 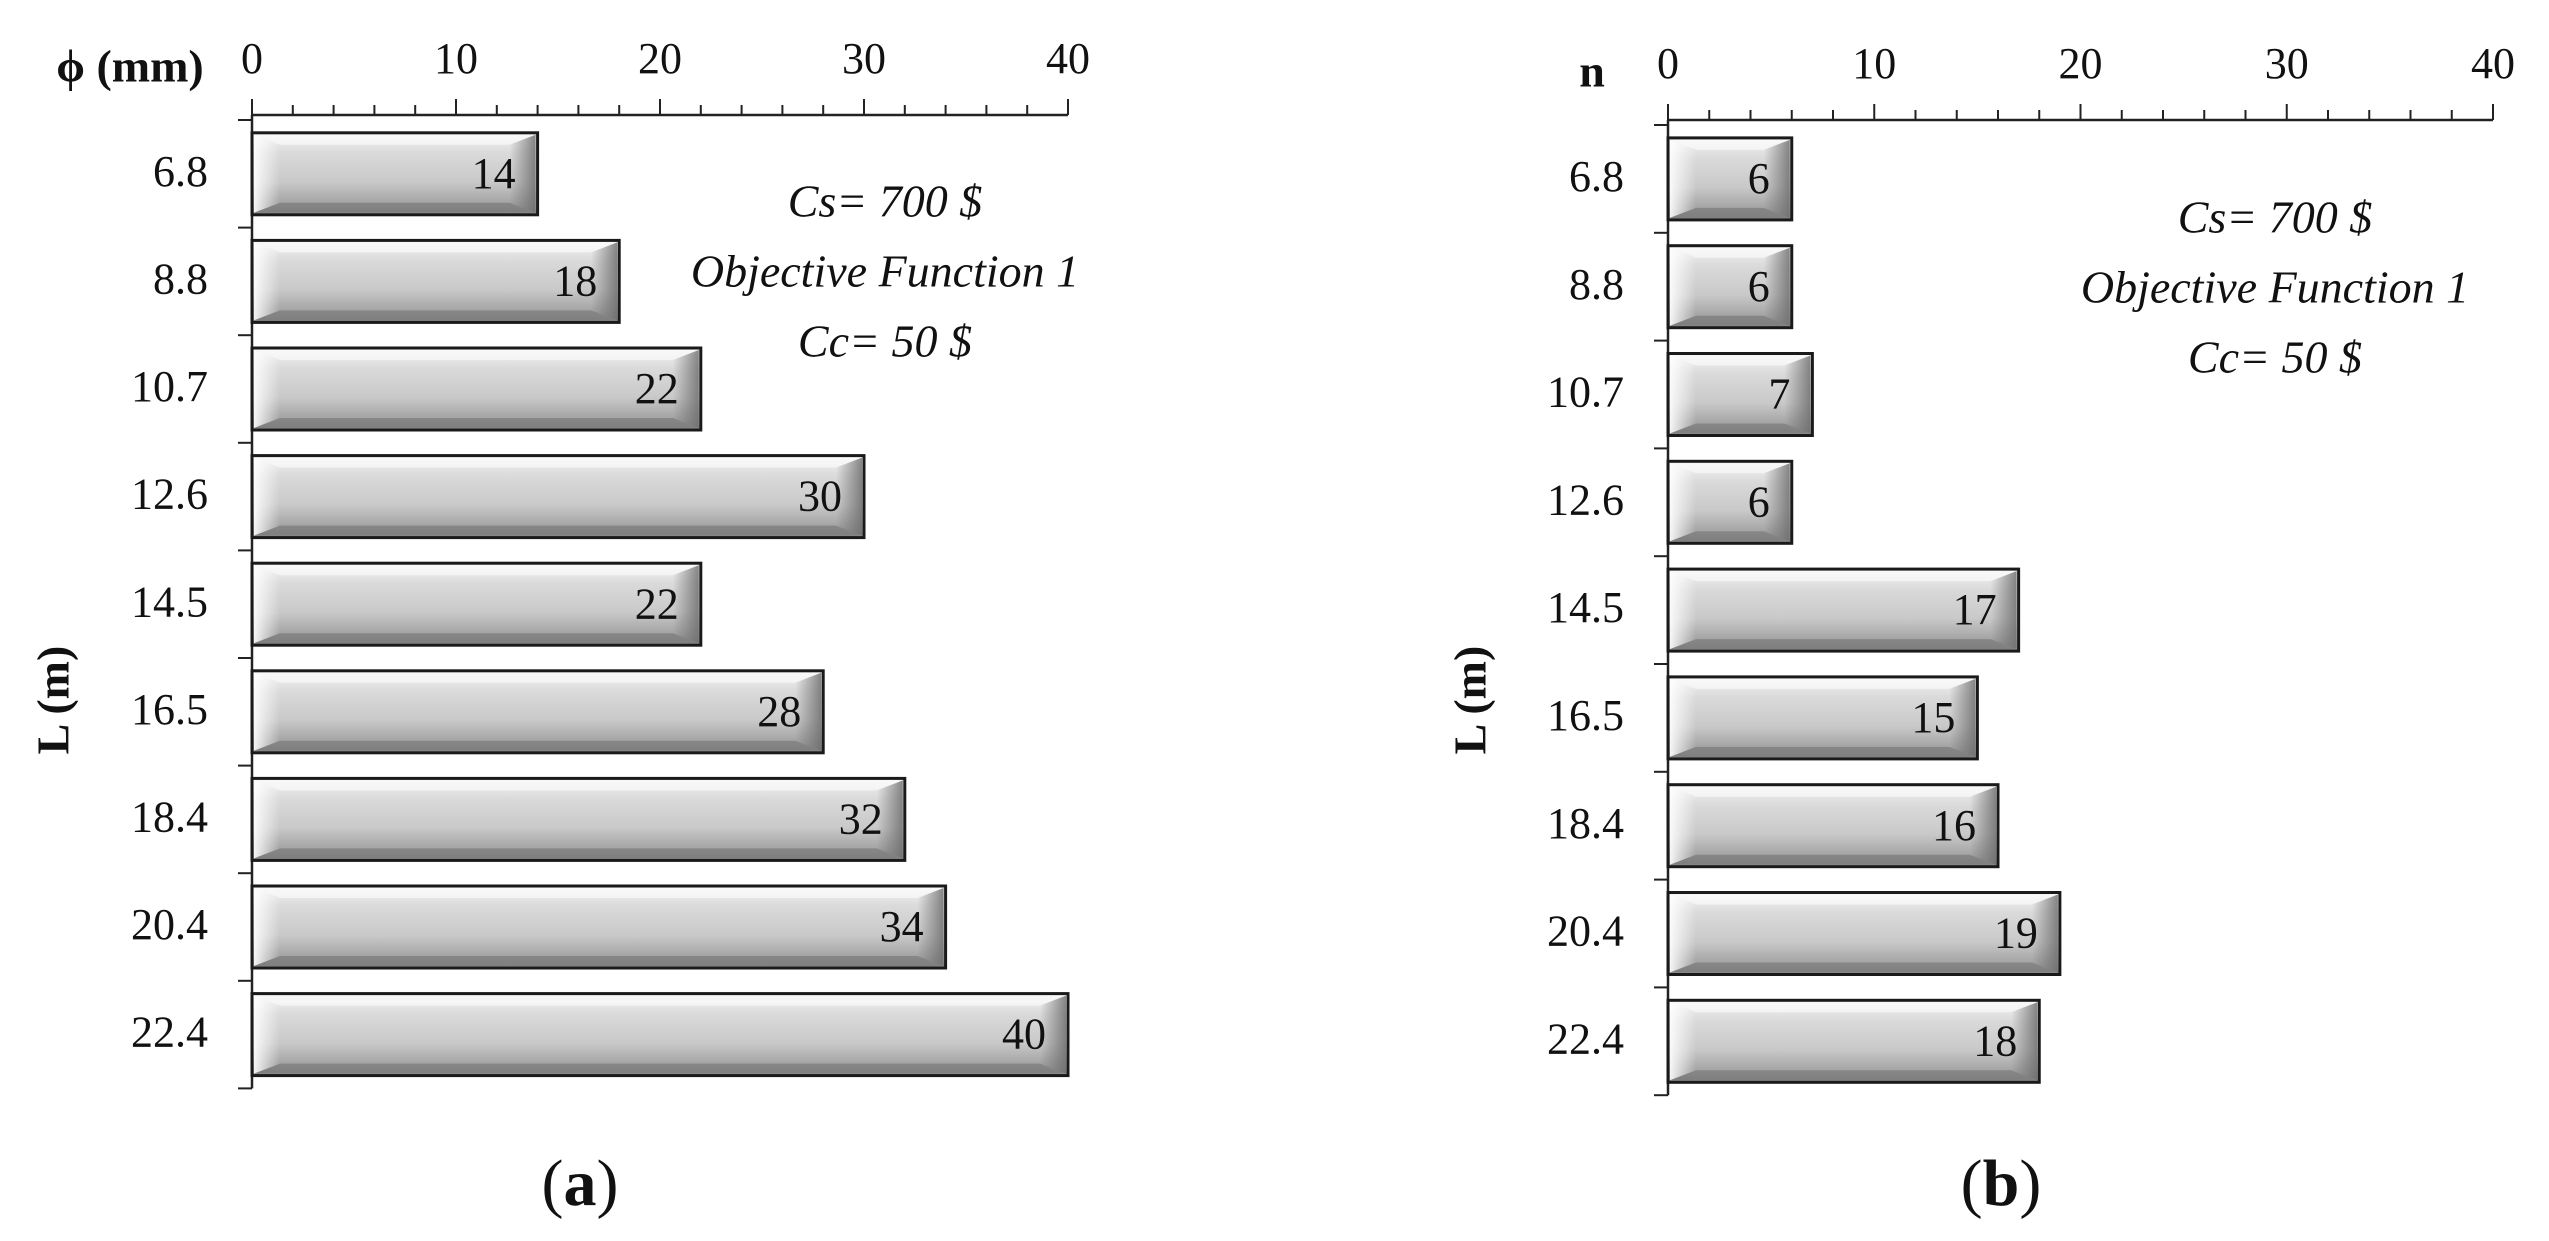 I want to click on x-axis-title: ϕ (mm), so click(x=129, y=66).